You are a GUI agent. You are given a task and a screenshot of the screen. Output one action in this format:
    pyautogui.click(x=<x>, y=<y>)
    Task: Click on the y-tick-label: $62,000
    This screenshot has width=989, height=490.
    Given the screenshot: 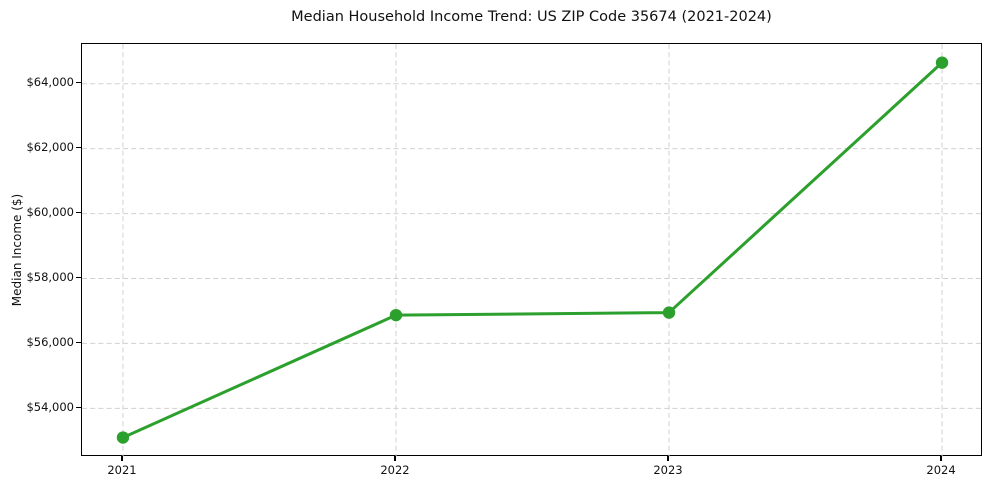 What is the action you would take?
    pyautogui.click(x=50, y=147)
    